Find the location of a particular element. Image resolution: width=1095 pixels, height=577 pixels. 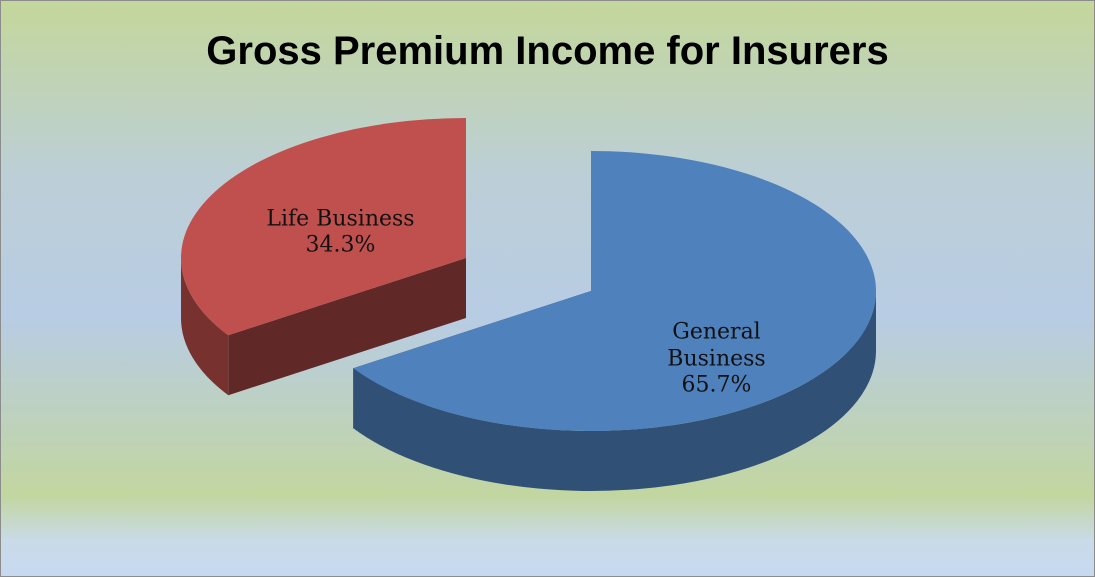

chart-title: Gross Premium Income for Insurers is located at coordinates (547, 51).